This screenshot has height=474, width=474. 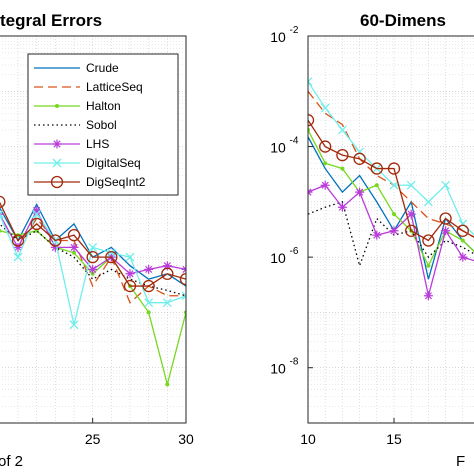 What do you see at coordinates (308, 439) in the screenshot?
I see `x-tick-label: 10` at bounding box center [308, 439].